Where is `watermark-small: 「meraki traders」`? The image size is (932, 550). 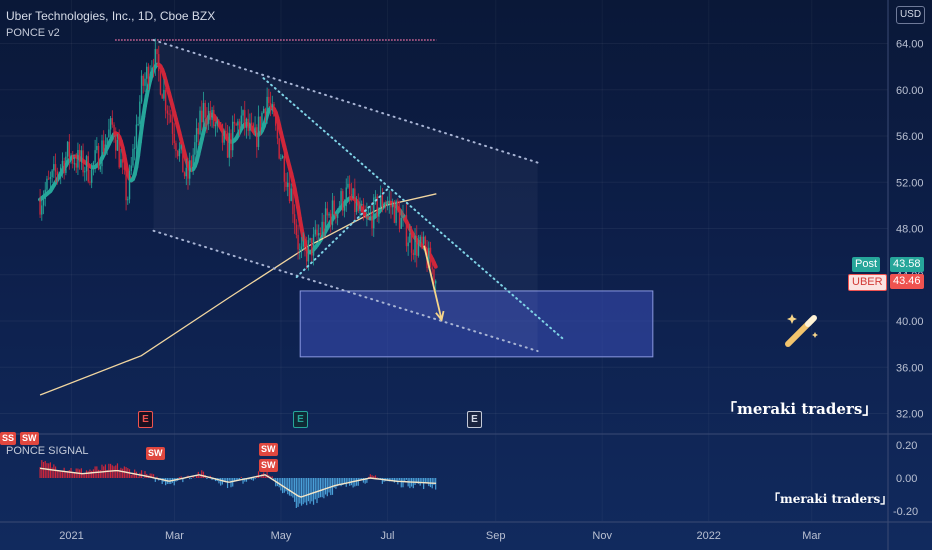
watermark-small: 「meraki traders」 is located at coordinates (830, 499).